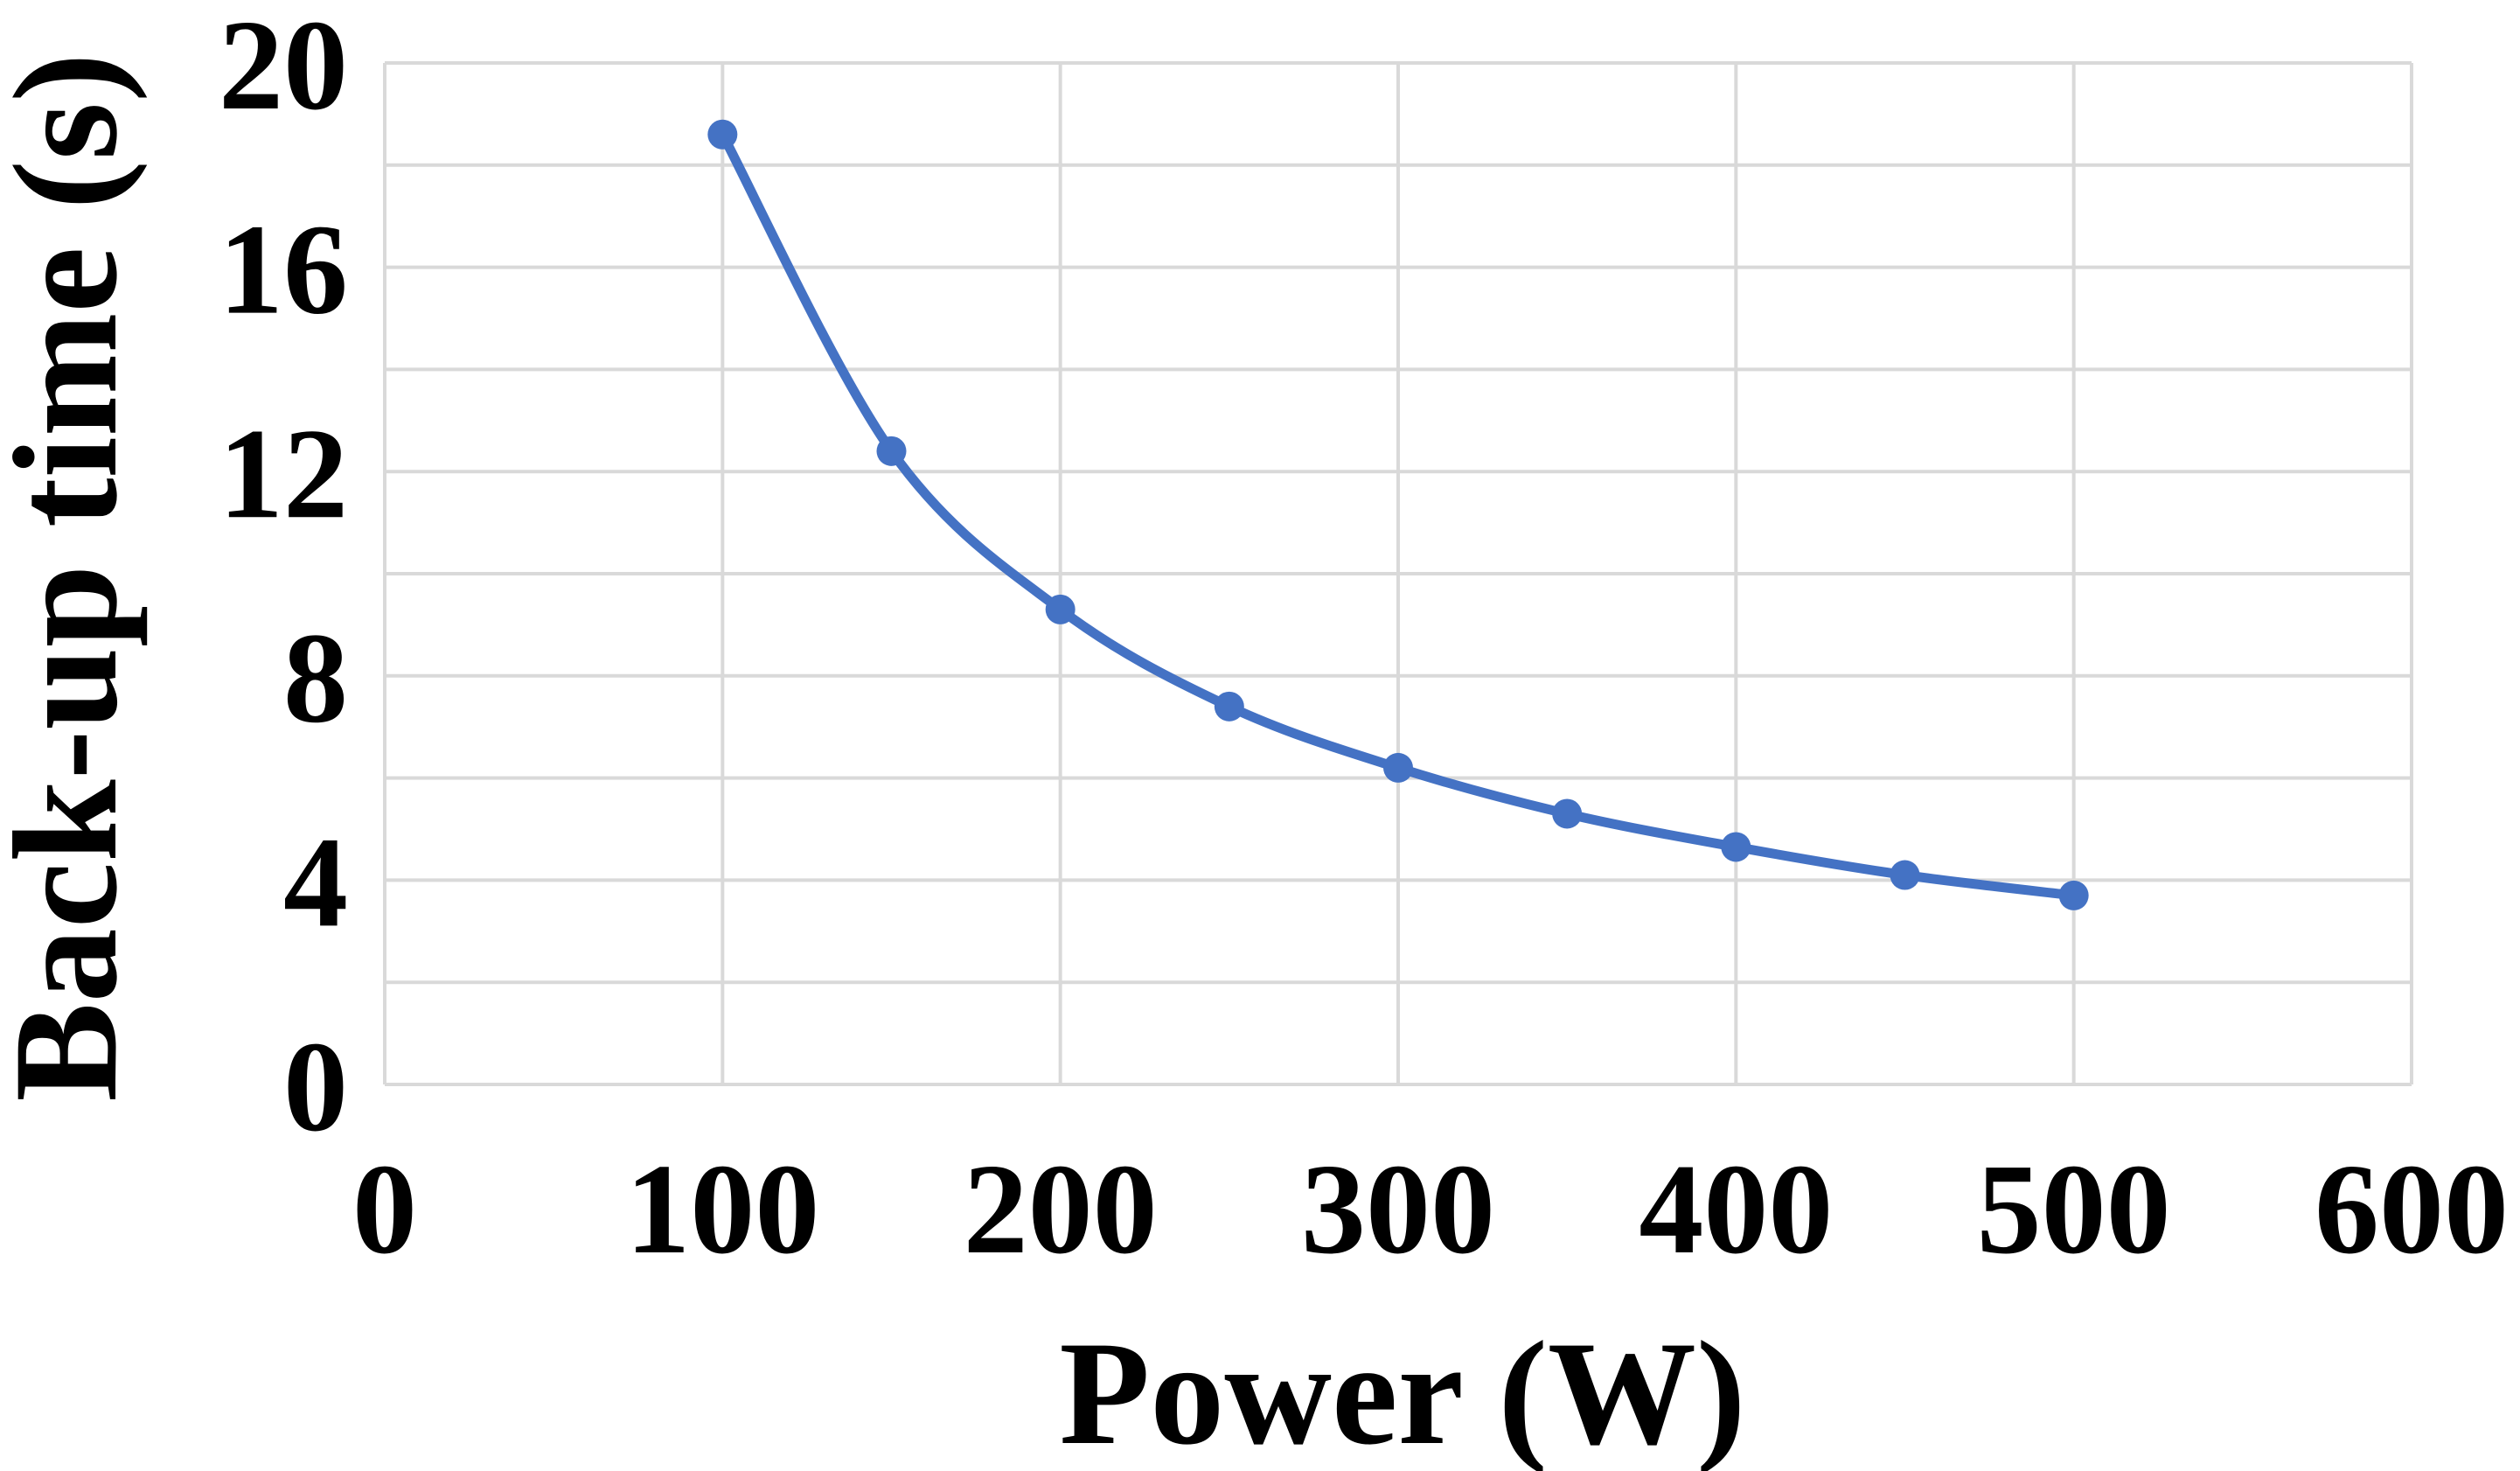 This screenshot has height=1471, width=2520. What do you see at coordinates (1736, 1210) in the screenshot?
I see `x-tick-label: 400` at bounding box center [1736, 1210].